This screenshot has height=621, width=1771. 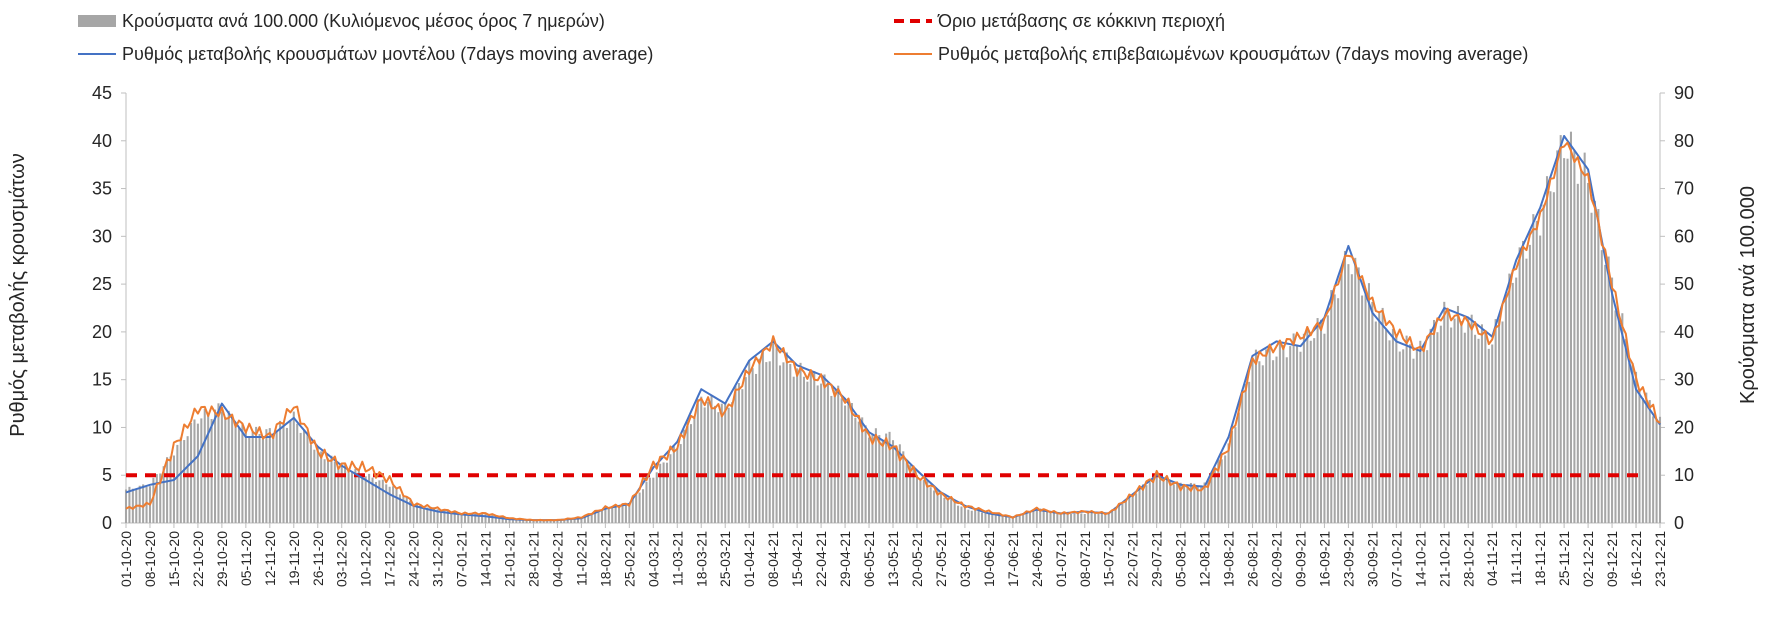 I want to click on x-tick-label: 17-06-21, so click(x=1013, y=559).